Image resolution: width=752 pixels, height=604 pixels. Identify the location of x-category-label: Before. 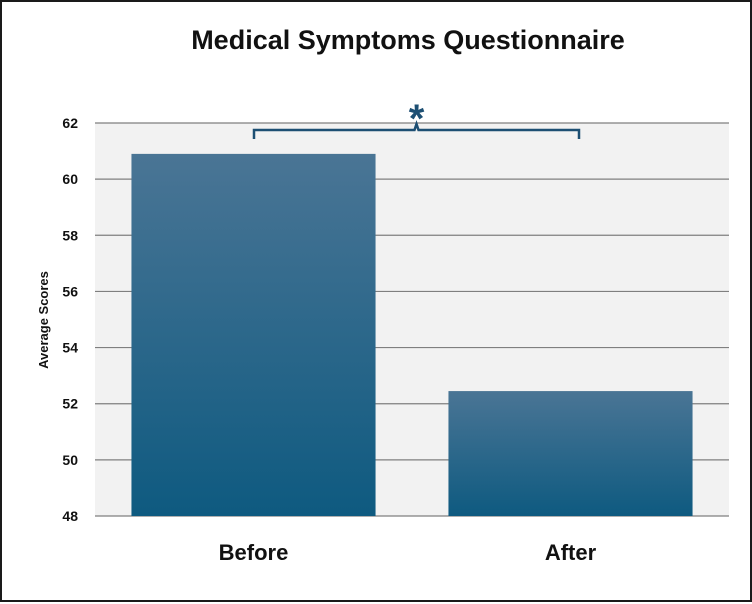
(254, 552).